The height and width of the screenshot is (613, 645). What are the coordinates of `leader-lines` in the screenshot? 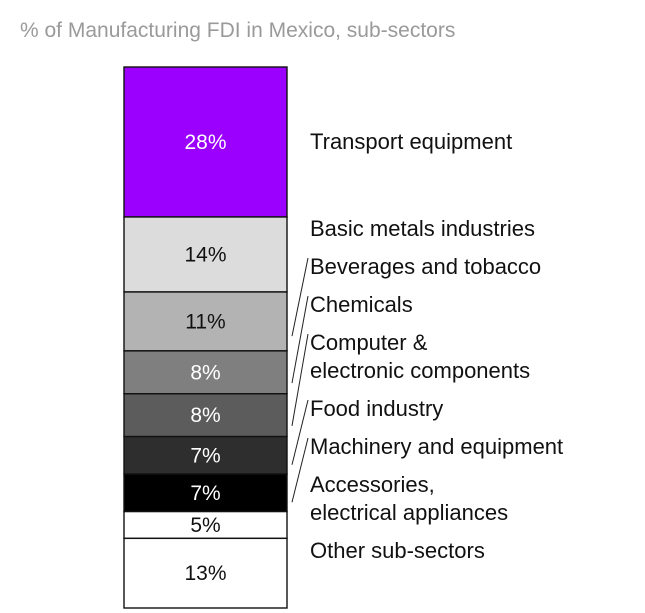 It's located at (300, 380).